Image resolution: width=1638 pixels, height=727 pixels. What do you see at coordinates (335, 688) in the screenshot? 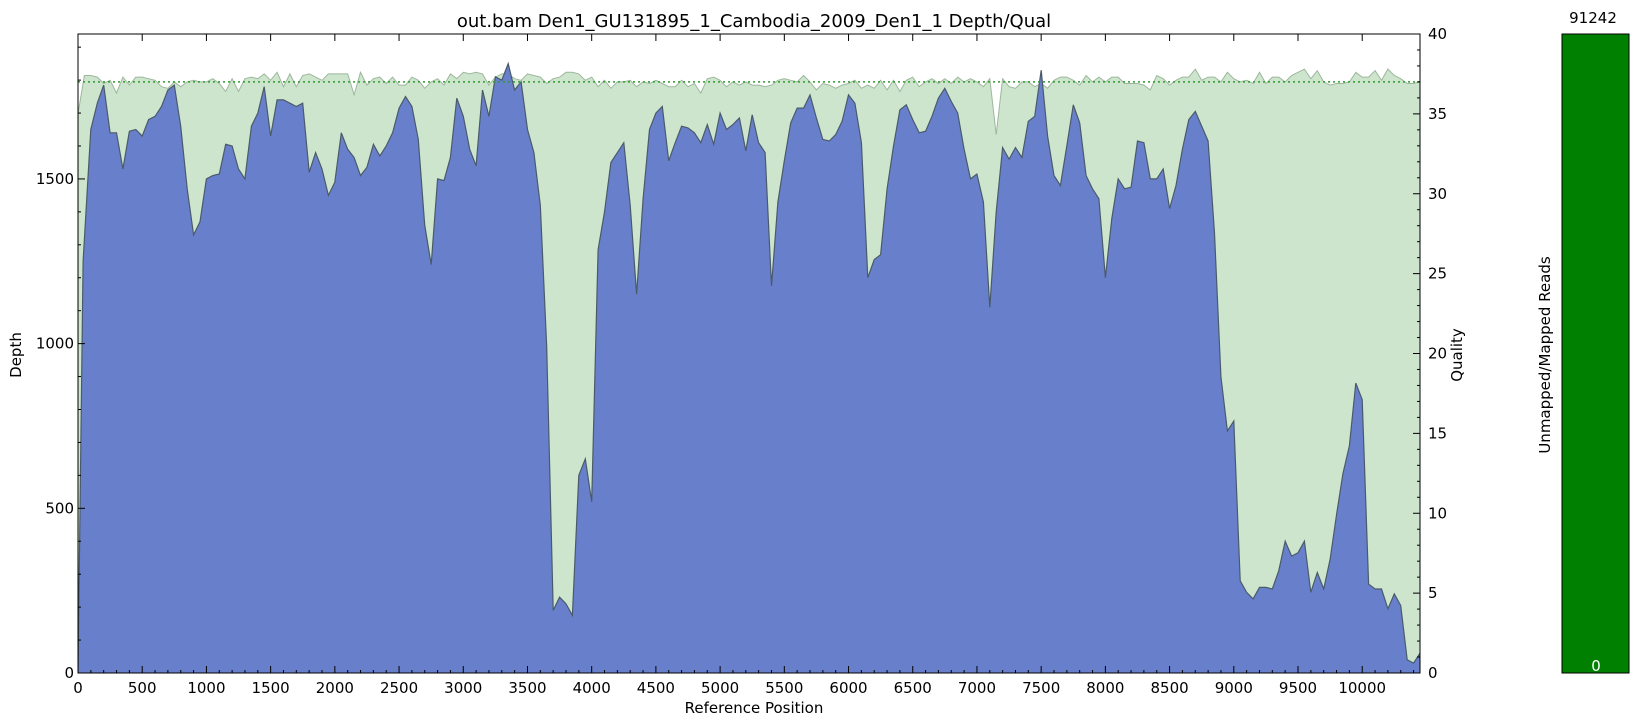
I see `x-tick-label: 2000` at bounding box center [335, 688].